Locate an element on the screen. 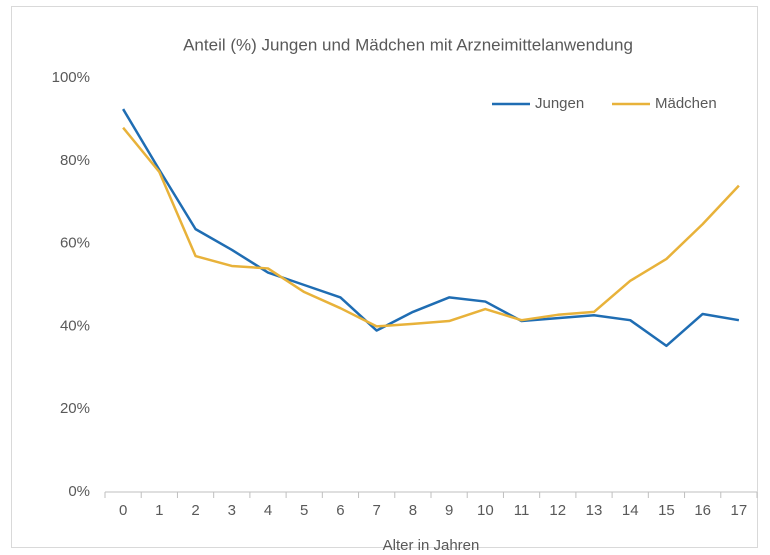 This screenshot has width=770, height=555. x-tick-label: 10 is located at coordinates (485, 510).